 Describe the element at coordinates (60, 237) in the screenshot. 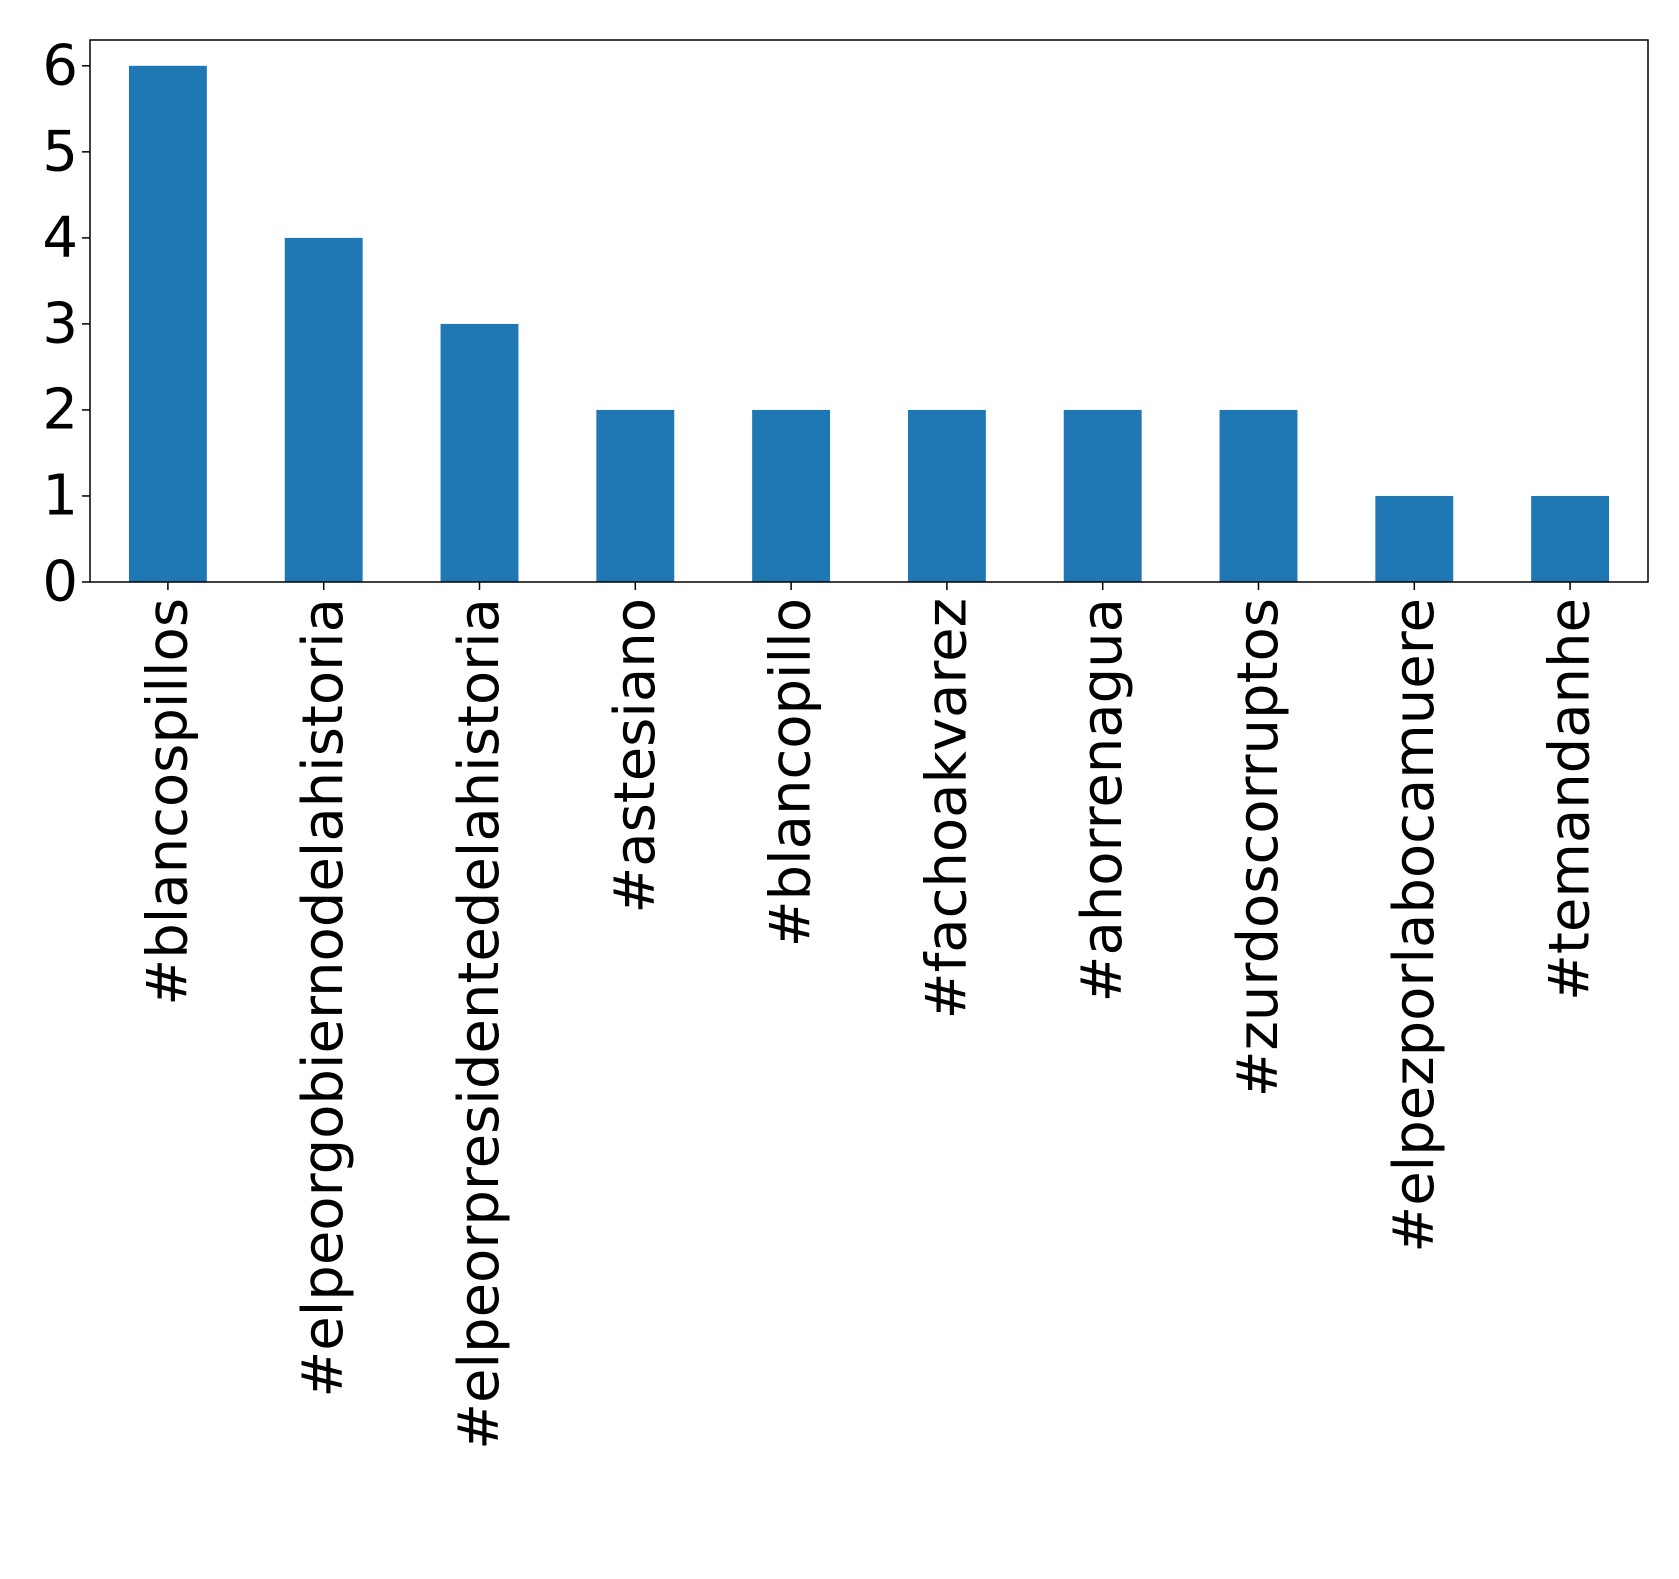

I see `y-tick-label: 4` at that location.